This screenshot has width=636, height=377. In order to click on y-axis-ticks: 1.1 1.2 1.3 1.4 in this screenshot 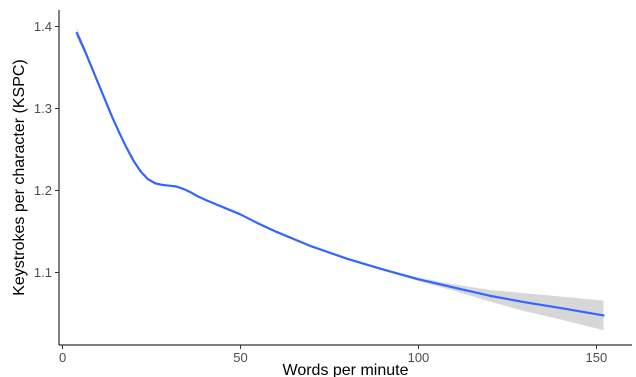, I will do `click(46, 149)`.